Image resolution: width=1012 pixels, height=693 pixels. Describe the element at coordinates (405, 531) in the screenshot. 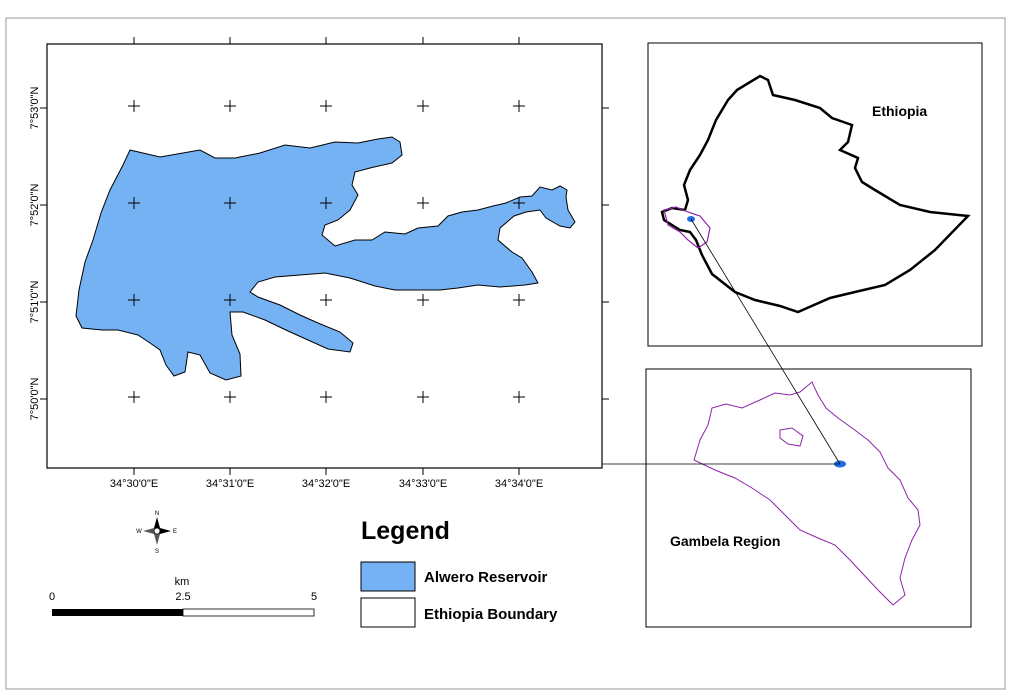

I see `legend-title: Legend` at that location.